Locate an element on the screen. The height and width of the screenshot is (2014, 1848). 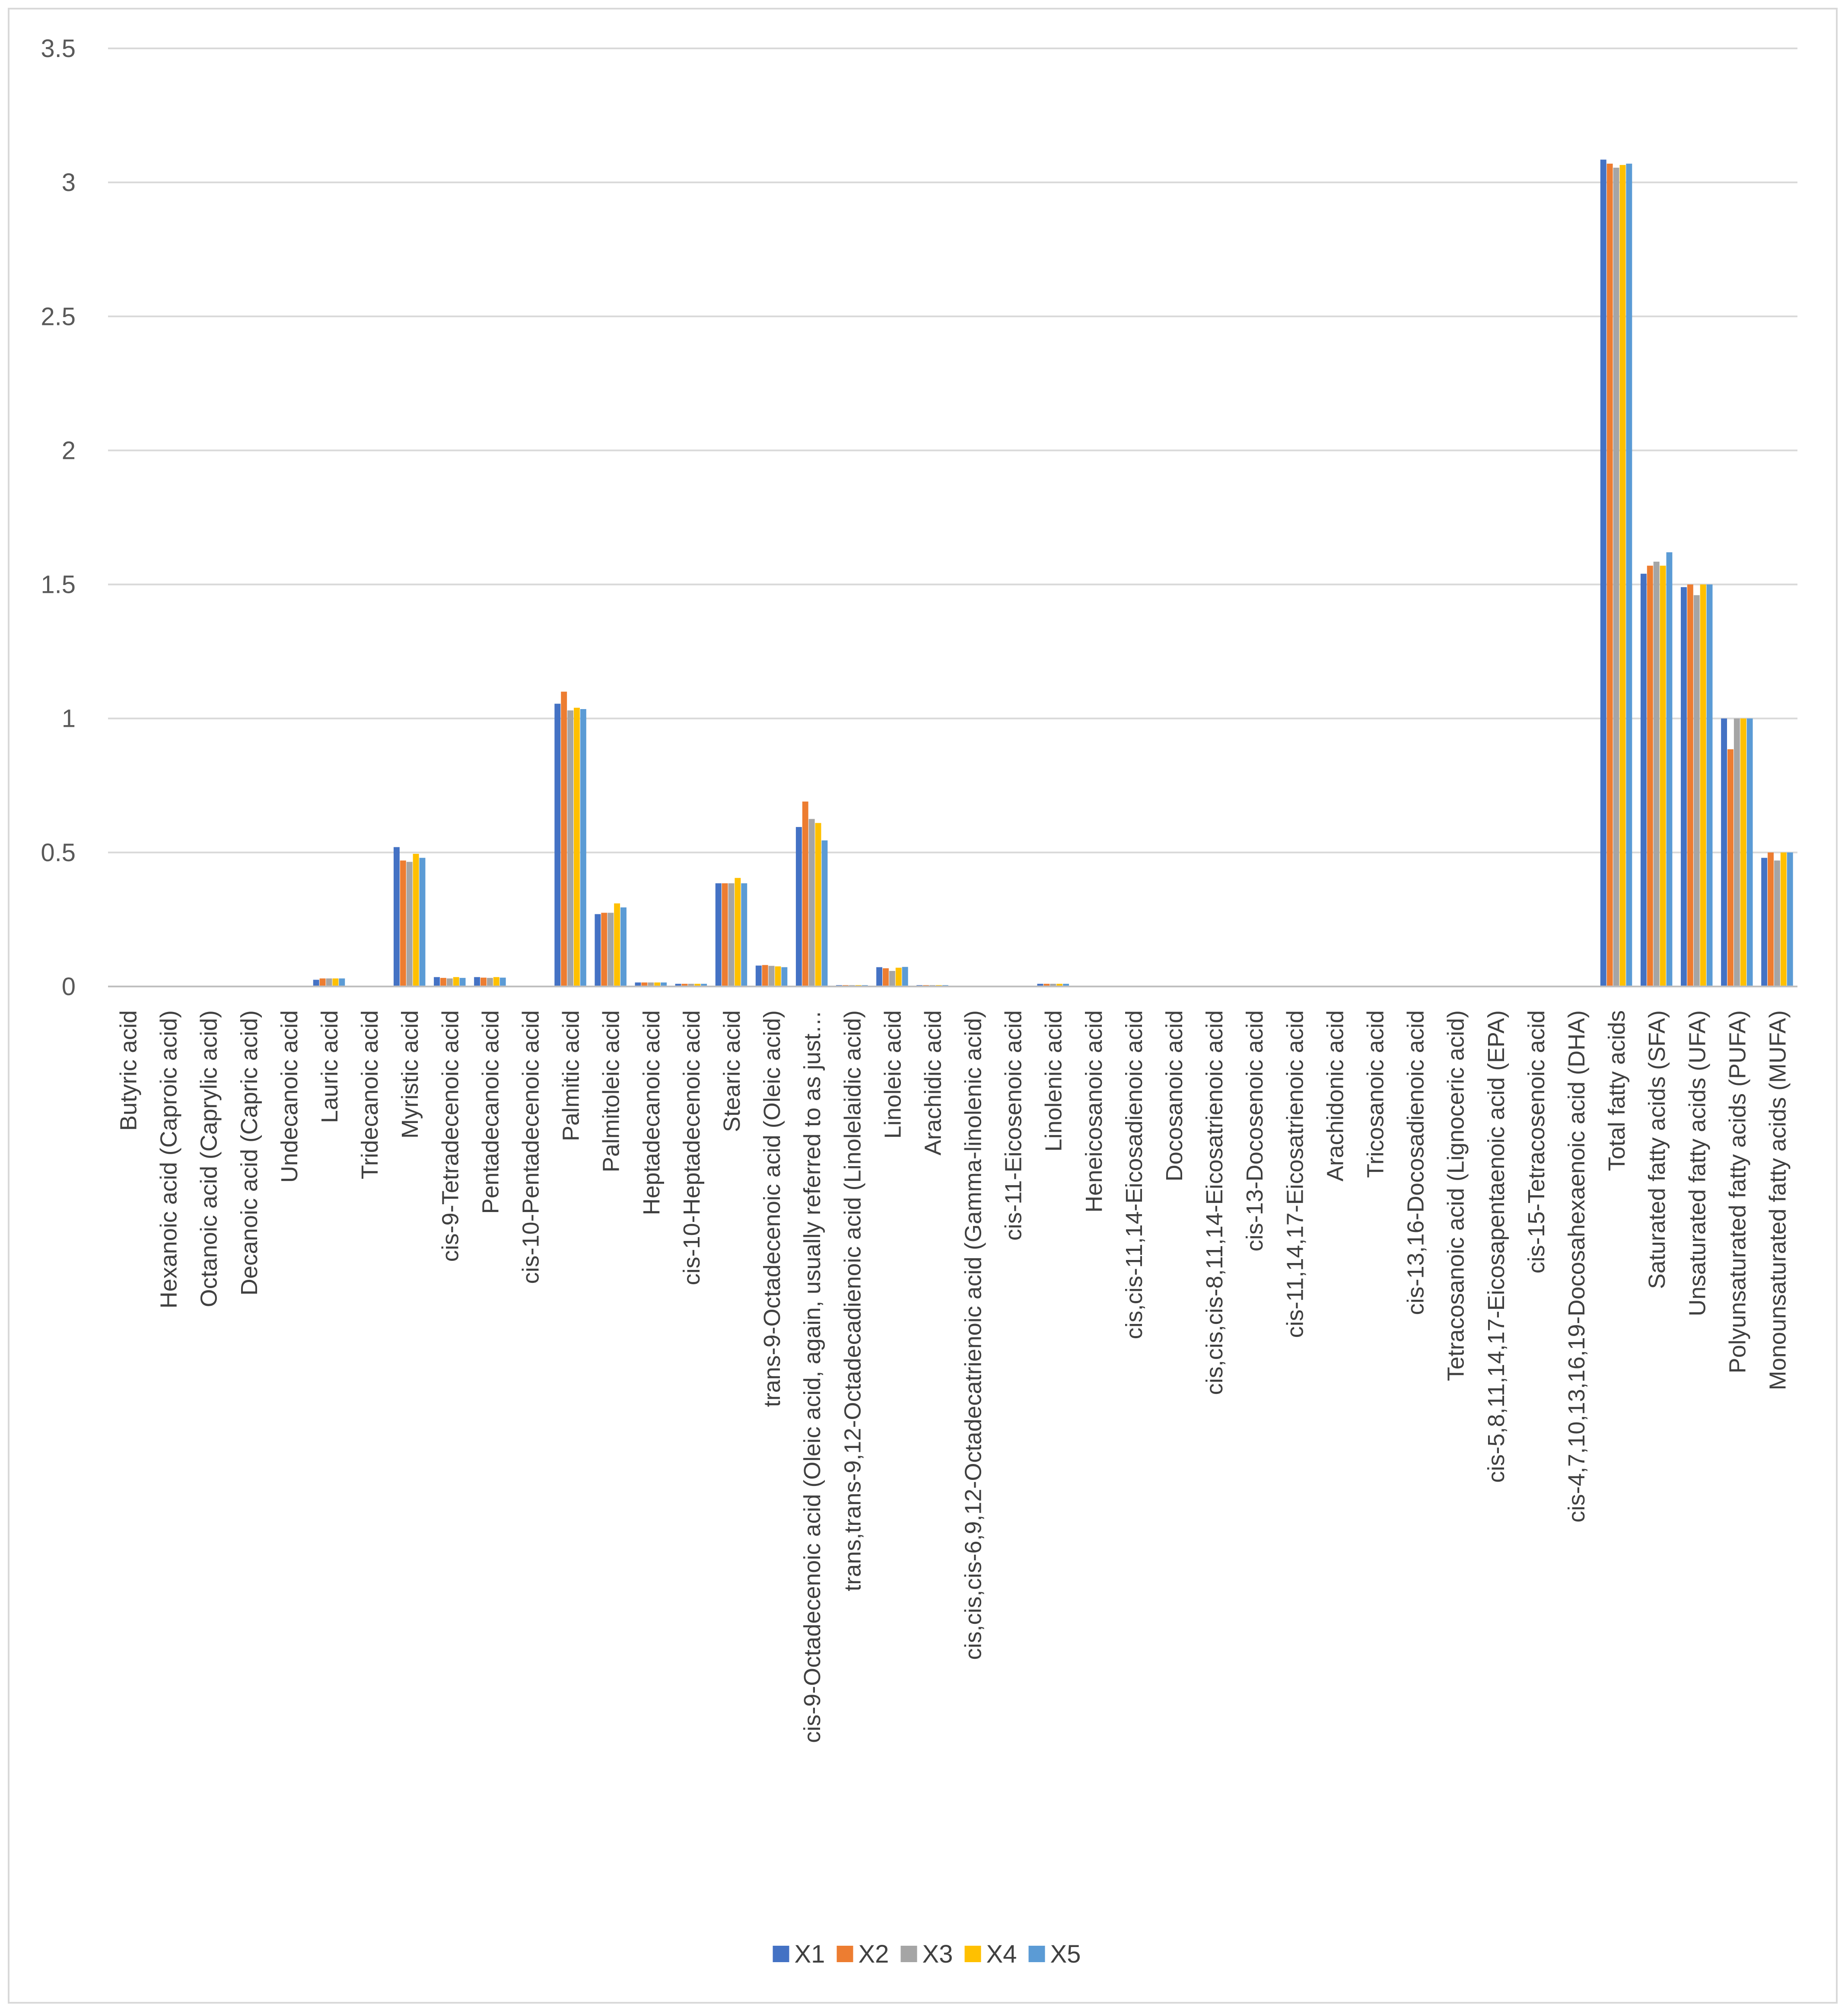
x-tick-label: Linolenic acid is located at coordinates (1054, 1081).